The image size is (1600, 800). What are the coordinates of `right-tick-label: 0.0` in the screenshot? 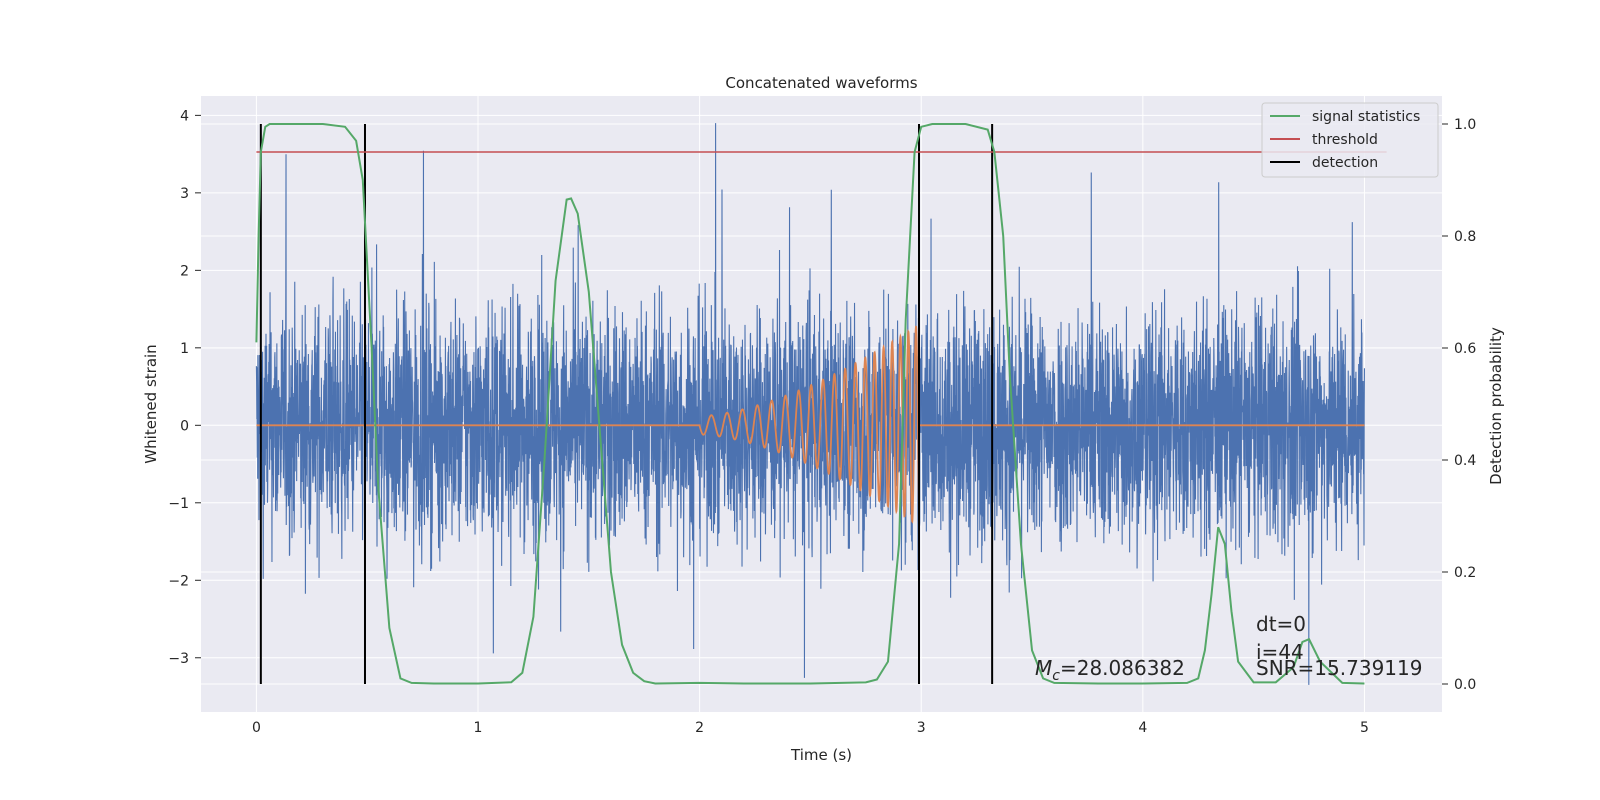 It's located at (1465, 685).